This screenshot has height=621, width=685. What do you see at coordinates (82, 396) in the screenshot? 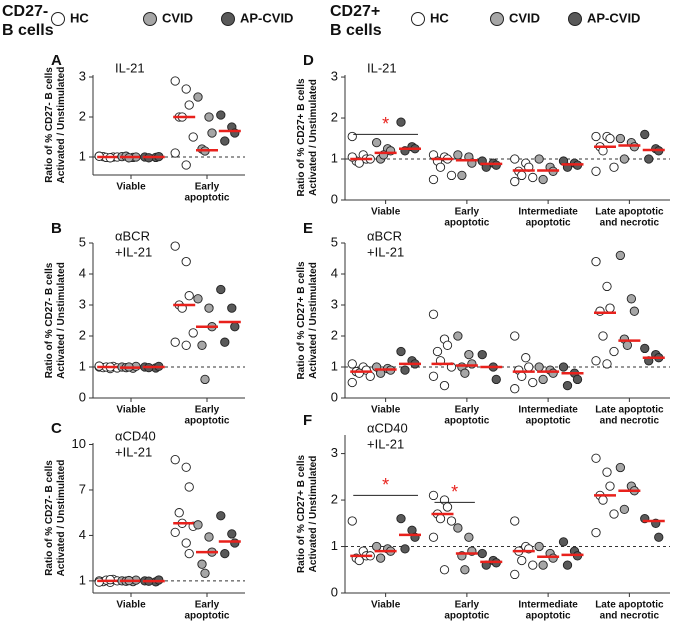
I see `y-tick-label: 0` at bounding box center [82, 396].